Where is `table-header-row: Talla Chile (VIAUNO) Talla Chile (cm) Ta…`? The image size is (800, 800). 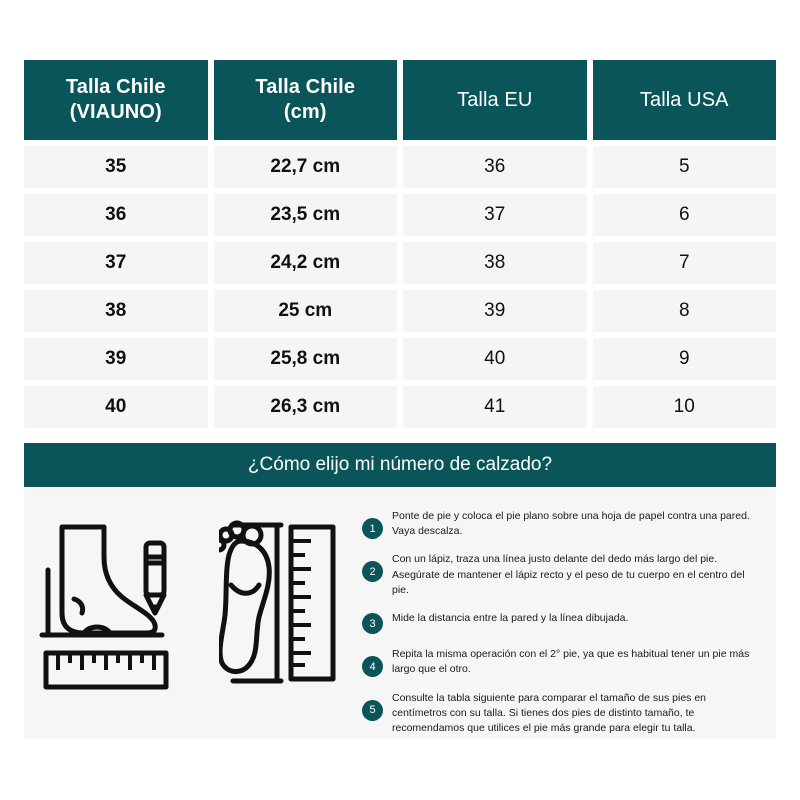
table-header-row: Talla Chile (VIAUNO) Talla Chile (cm) Ta… is located at coordinates (400, 100).